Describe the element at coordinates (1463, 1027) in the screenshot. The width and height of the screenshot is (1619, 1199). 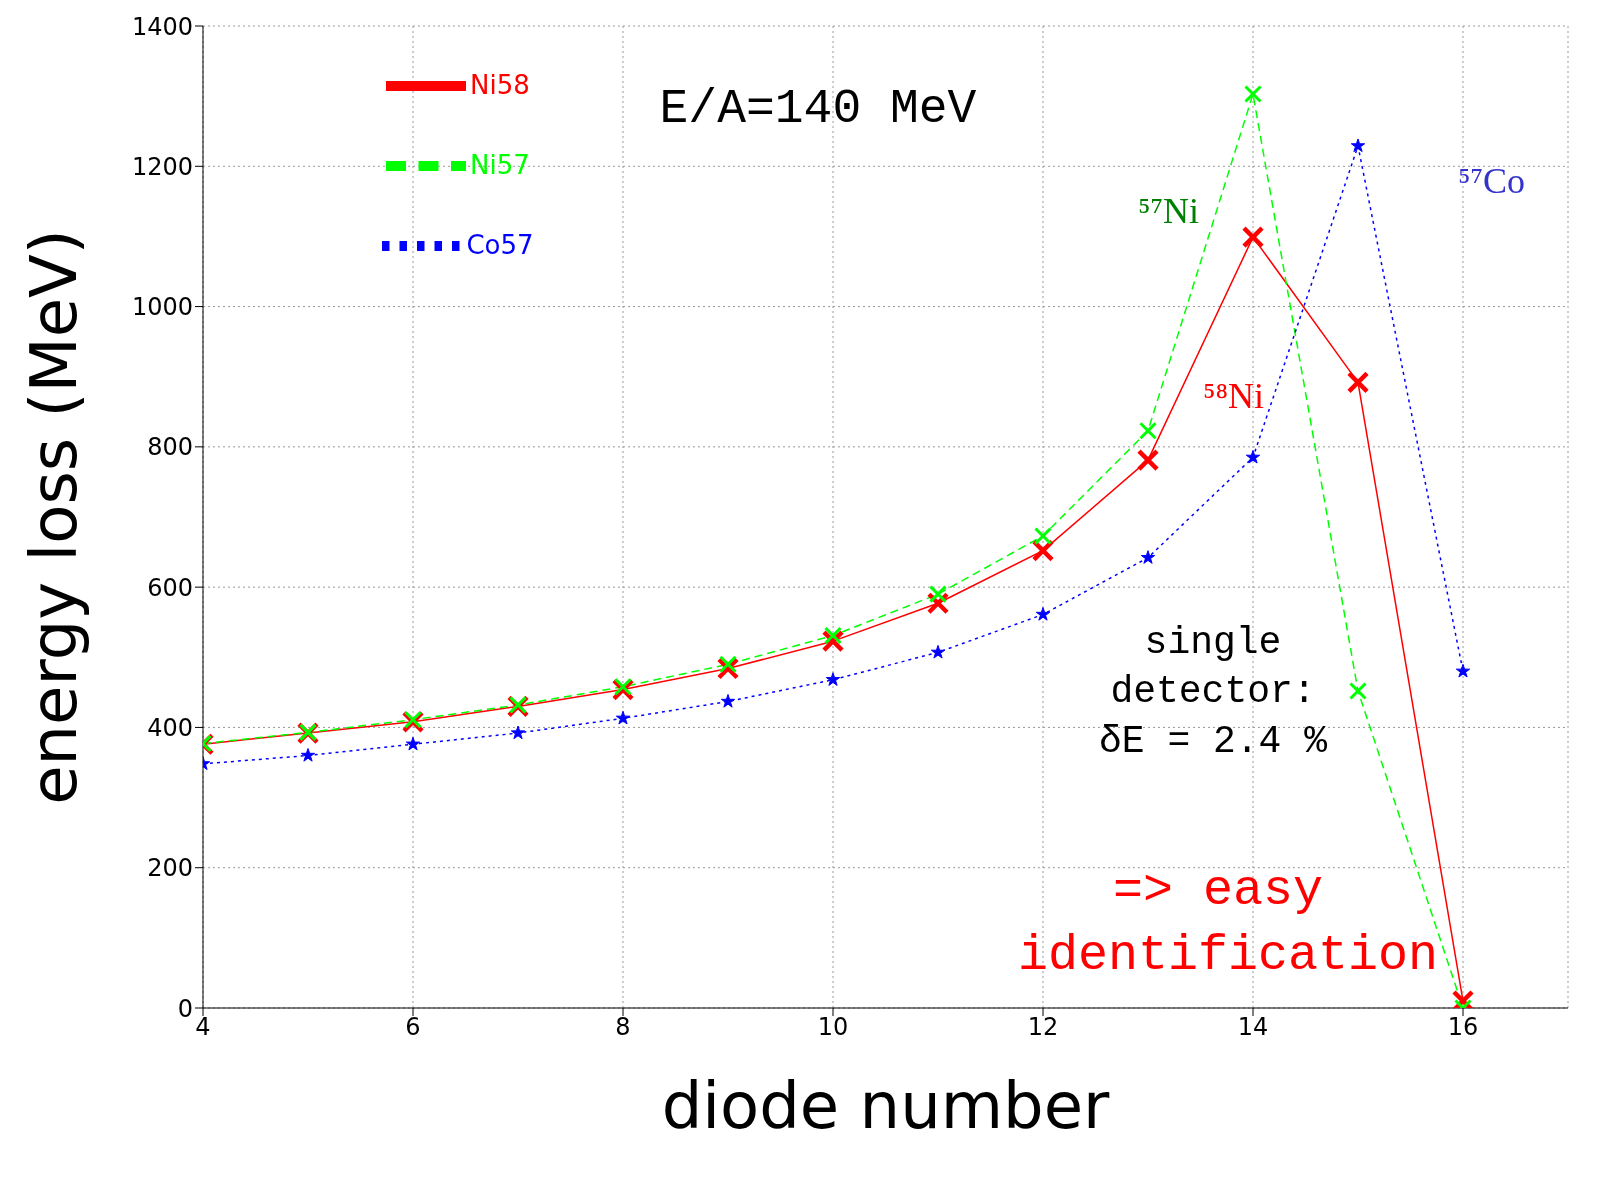
I see `x-tick-label: 16` at that location.